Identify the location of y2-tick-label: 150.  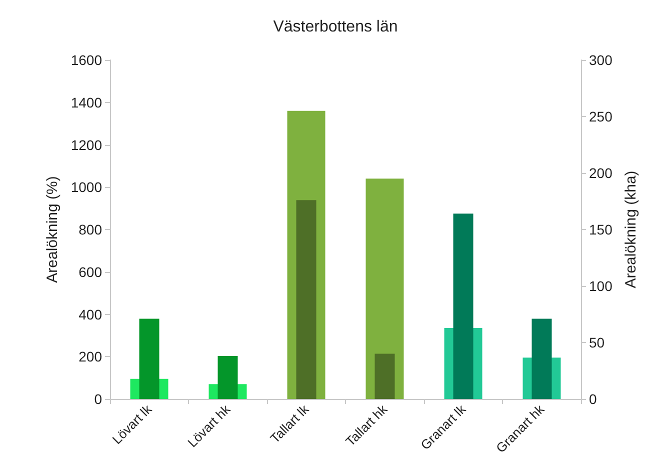
(601, 230).